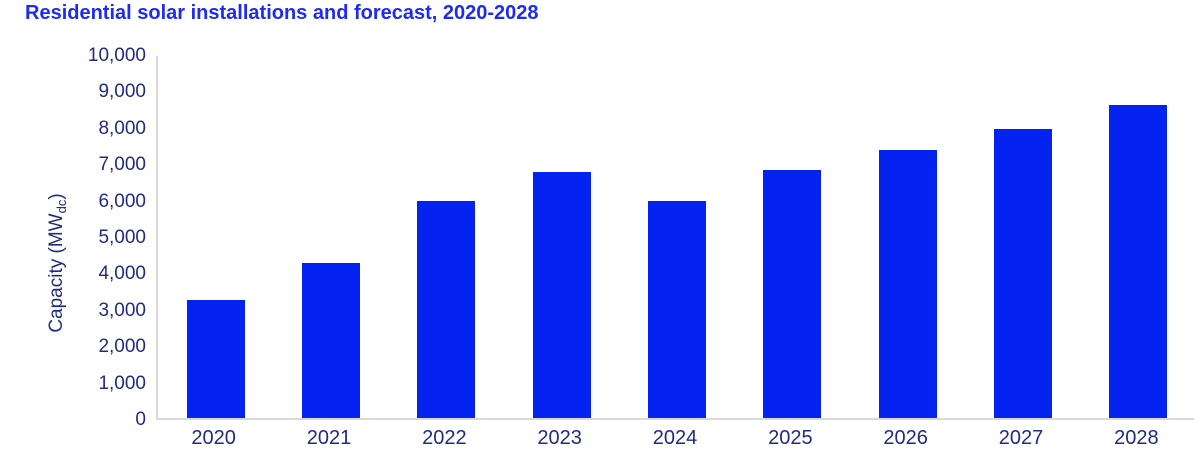 Image resolution: width=1200 pixels, height=464 pixels. Describe the element at coordinates (122, 347) in the screenshot. I see `y-tick-2000: 2,000` at that location.